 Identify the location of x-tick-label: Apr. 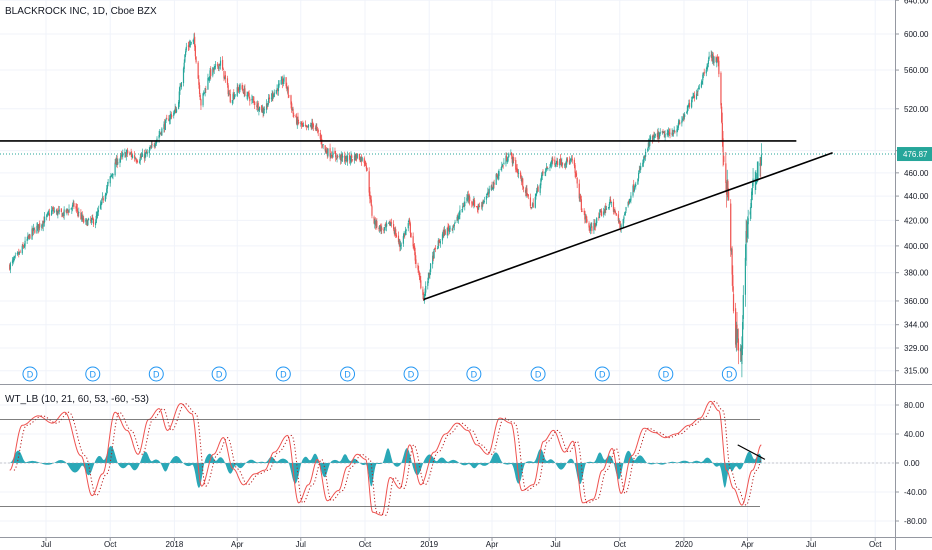
(492, 544).